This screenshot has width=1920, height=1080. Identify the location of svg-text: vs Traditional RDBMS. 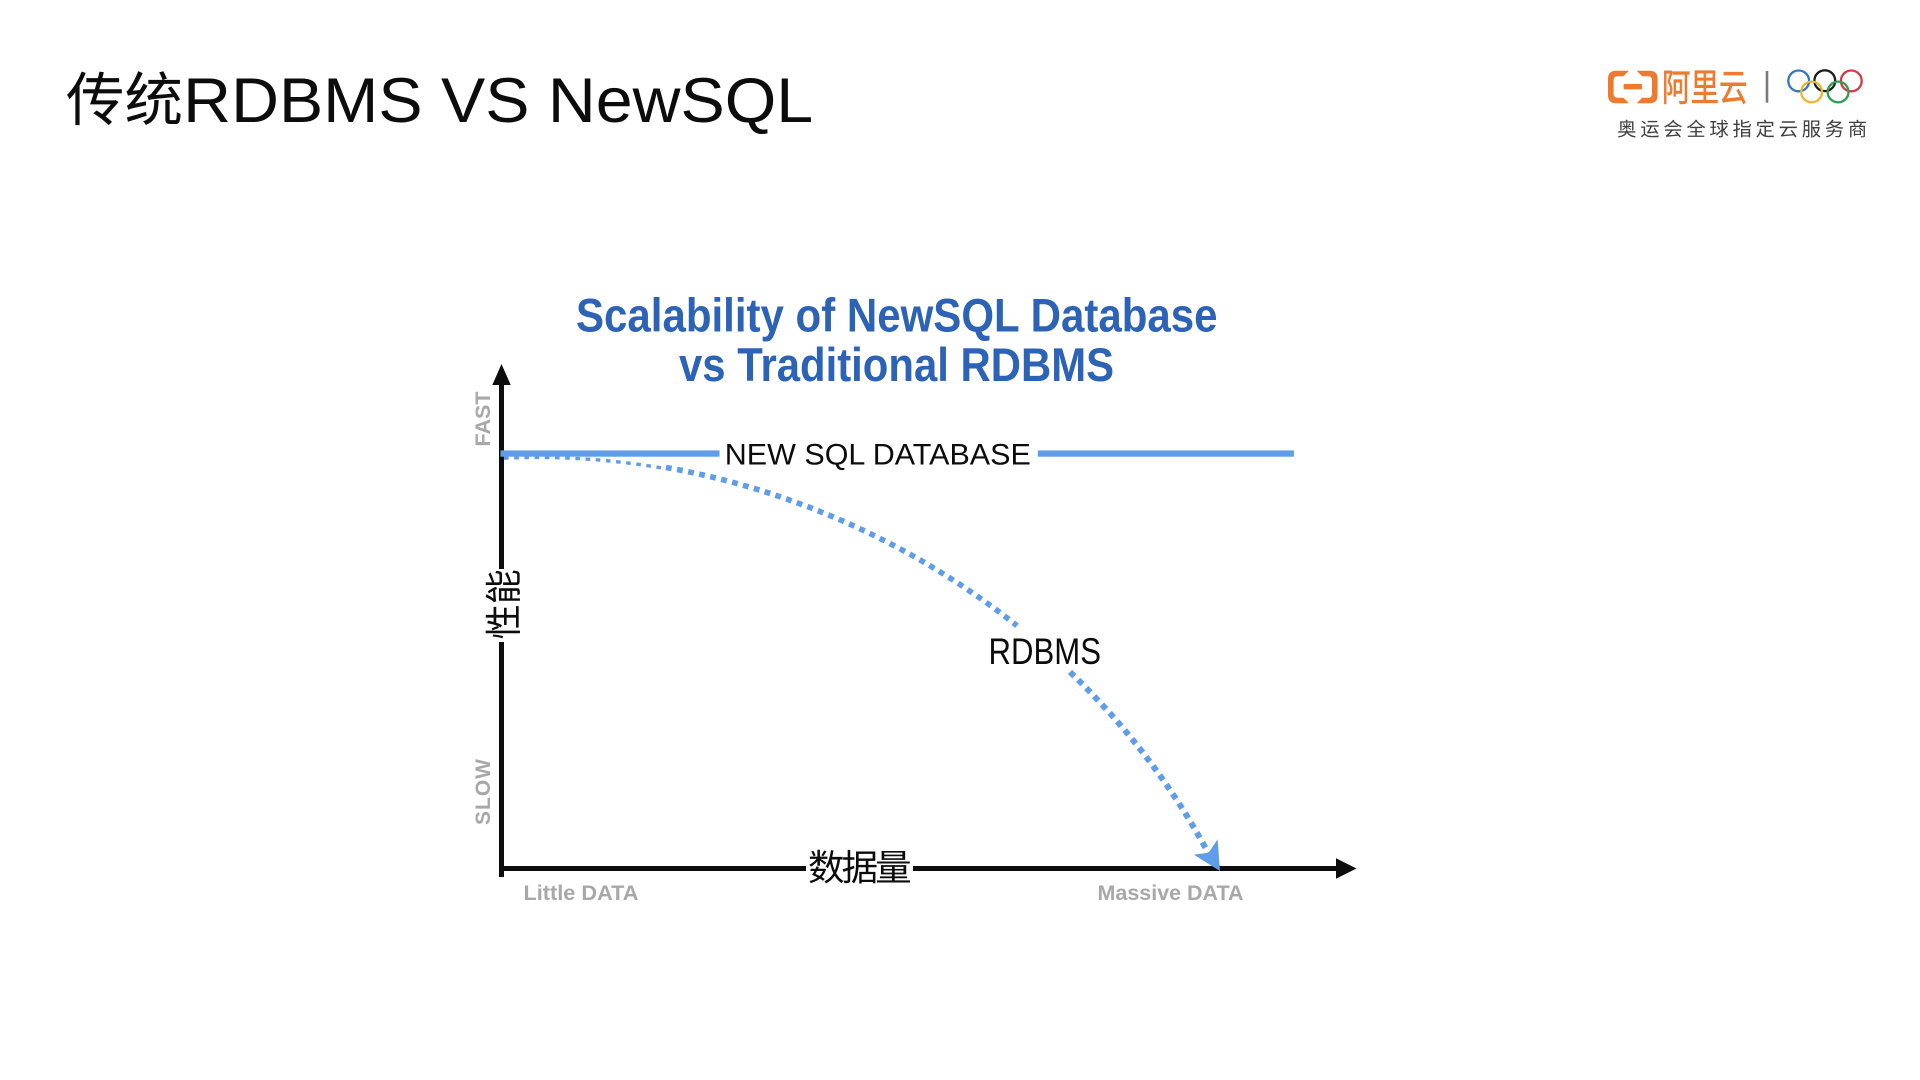
(896, 364).